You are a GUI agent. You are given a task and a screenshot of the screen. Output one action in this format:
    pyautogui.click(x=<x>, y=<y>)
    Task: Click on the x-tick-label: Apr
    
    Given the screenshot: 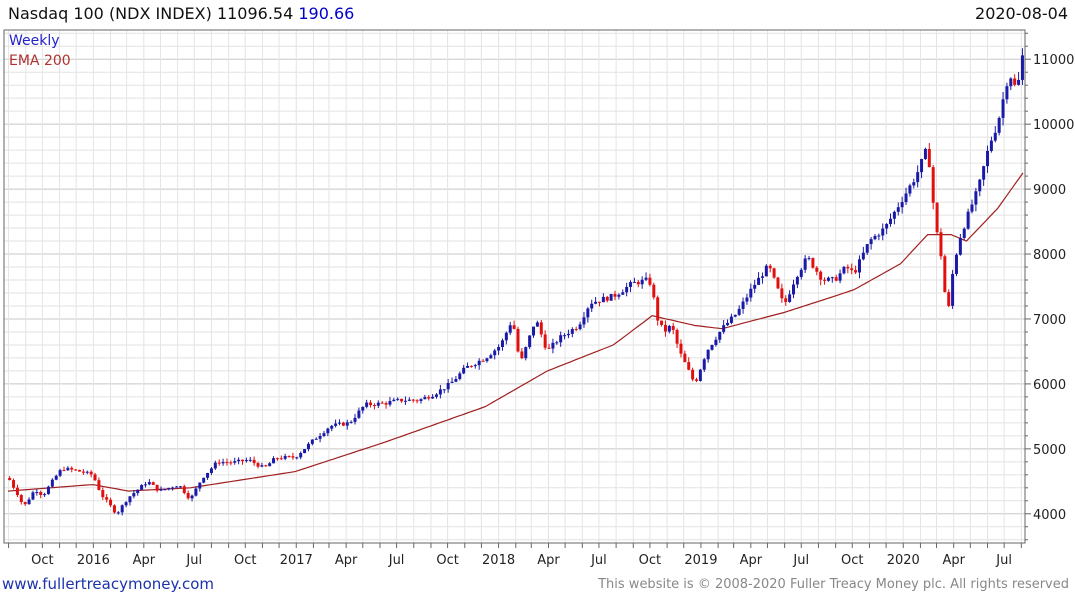 What is the action you would take?
    pyautogui.click(x=346, y=560)
    